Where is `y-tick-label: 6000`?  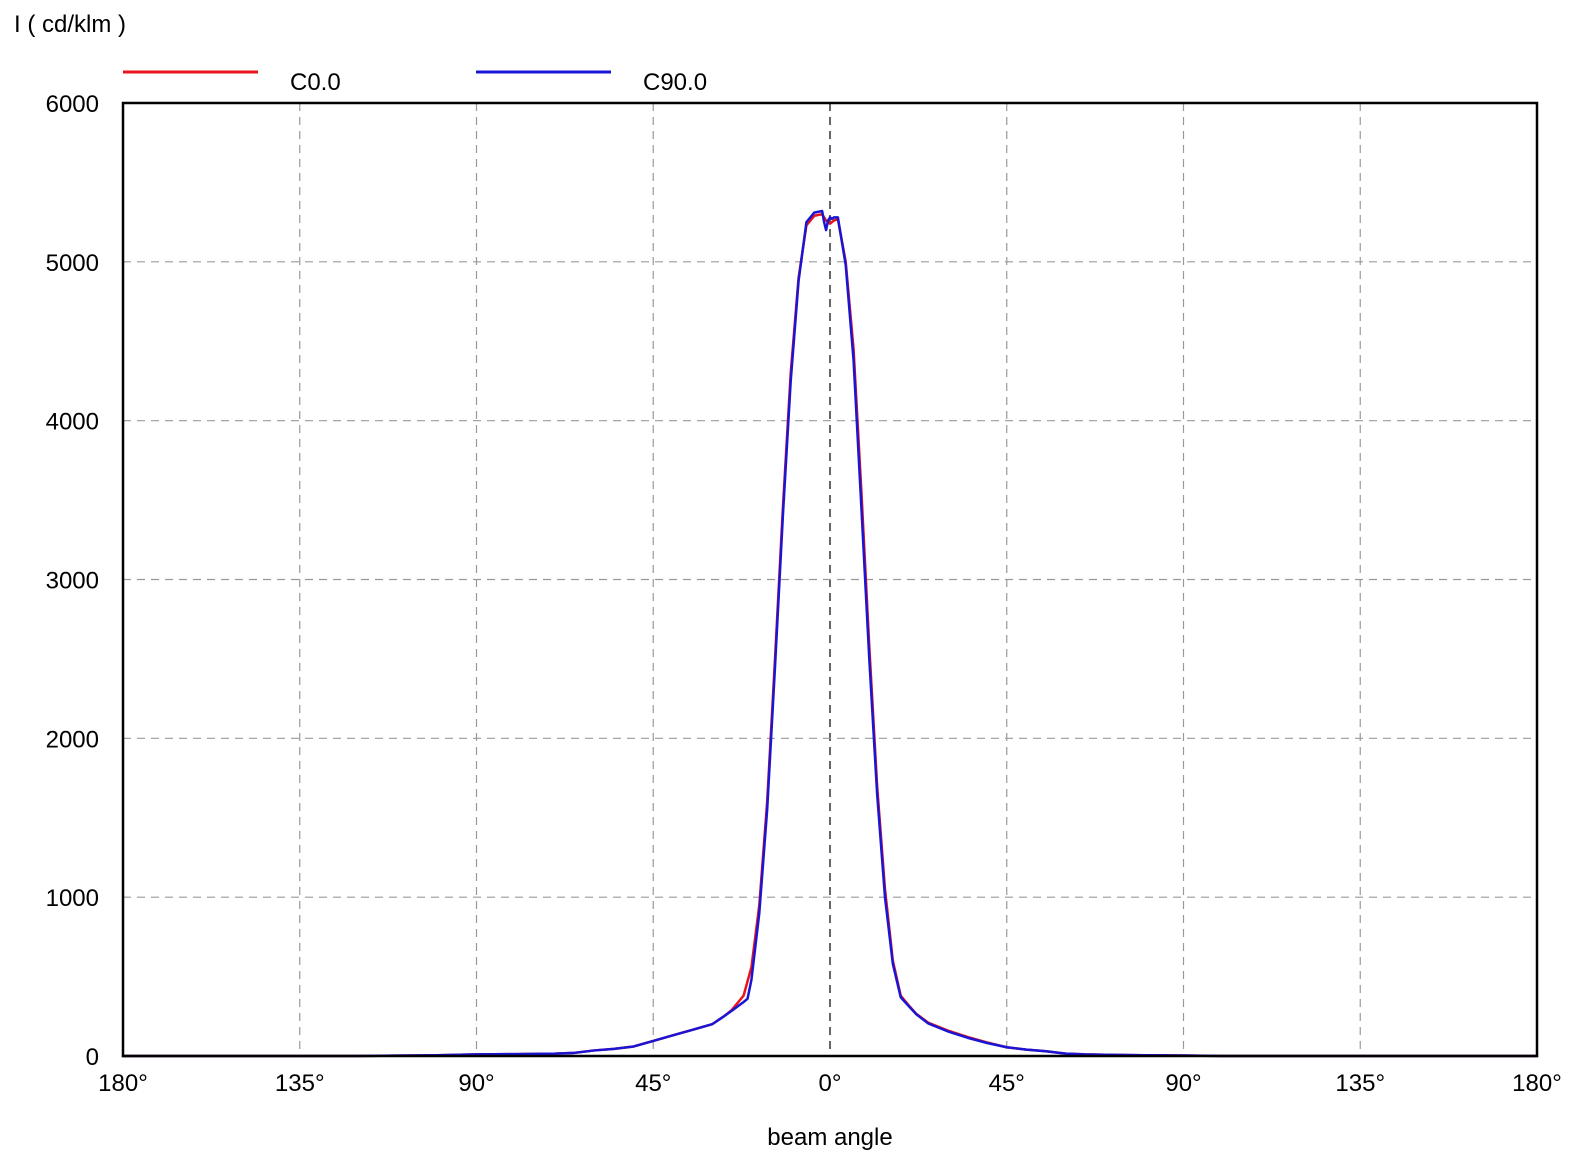 y-tick-label: 6000 is located at coordinates (72, 104).